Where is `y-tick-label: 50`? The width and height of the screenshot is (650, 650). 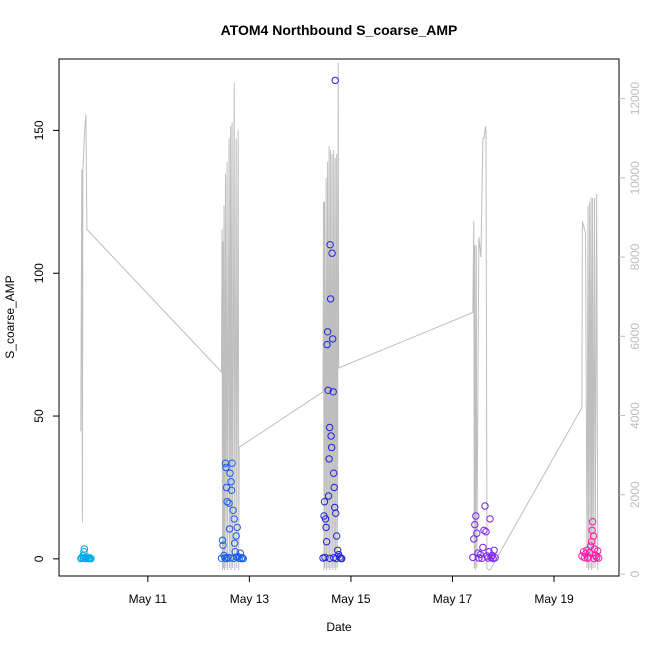
y-tick-label: 50 is located at coordinates (39, 416).